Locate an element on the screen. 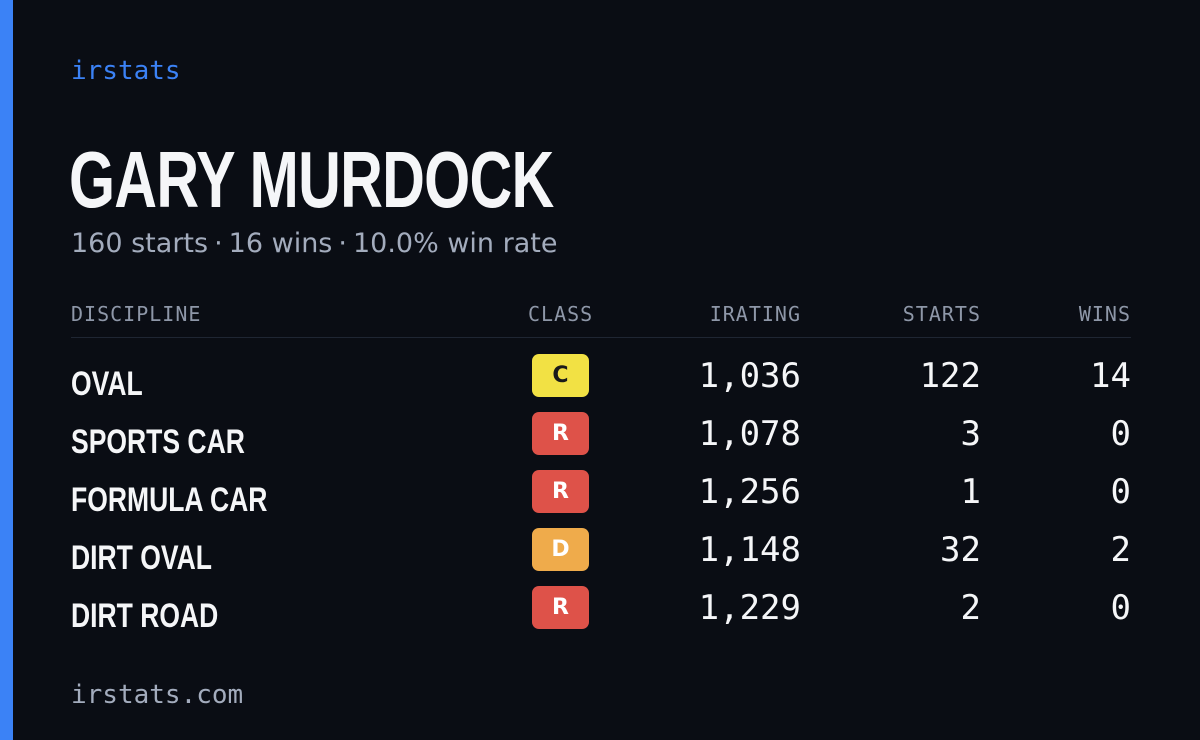 This screenshot has height=740, width=1200. starts-value: 122 is located at coordinates (950, 376).